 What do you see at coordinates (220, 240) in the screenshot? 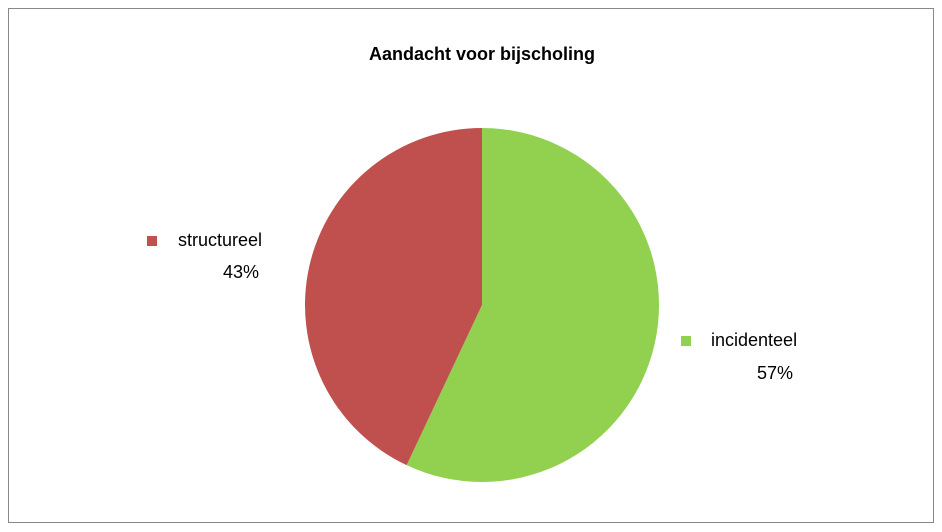
I see `category-label: structureel` at bounding box center [220, 240].